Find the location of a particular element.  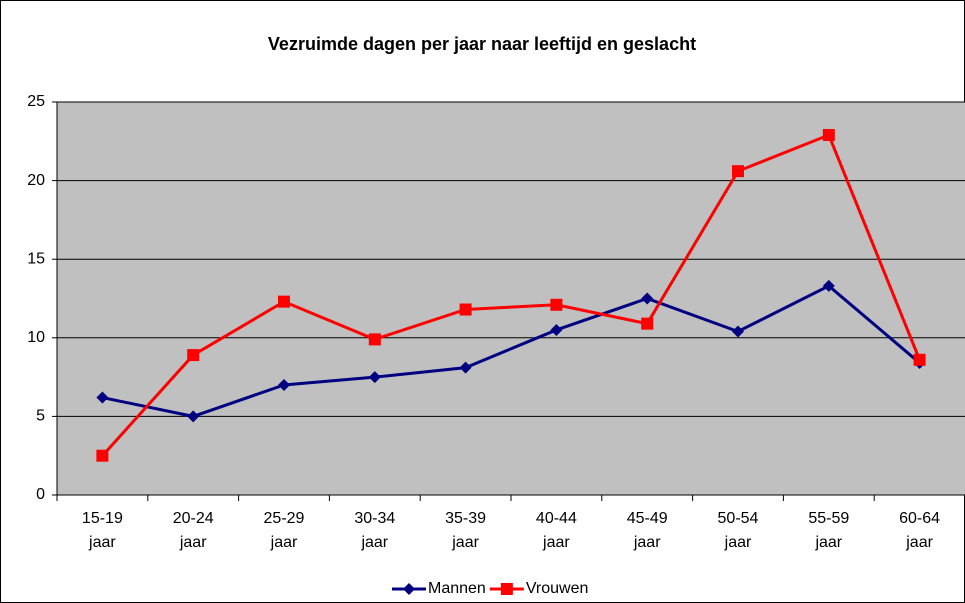

x-tick-label: 25-29 jaar is located at coordinates (284, 530).